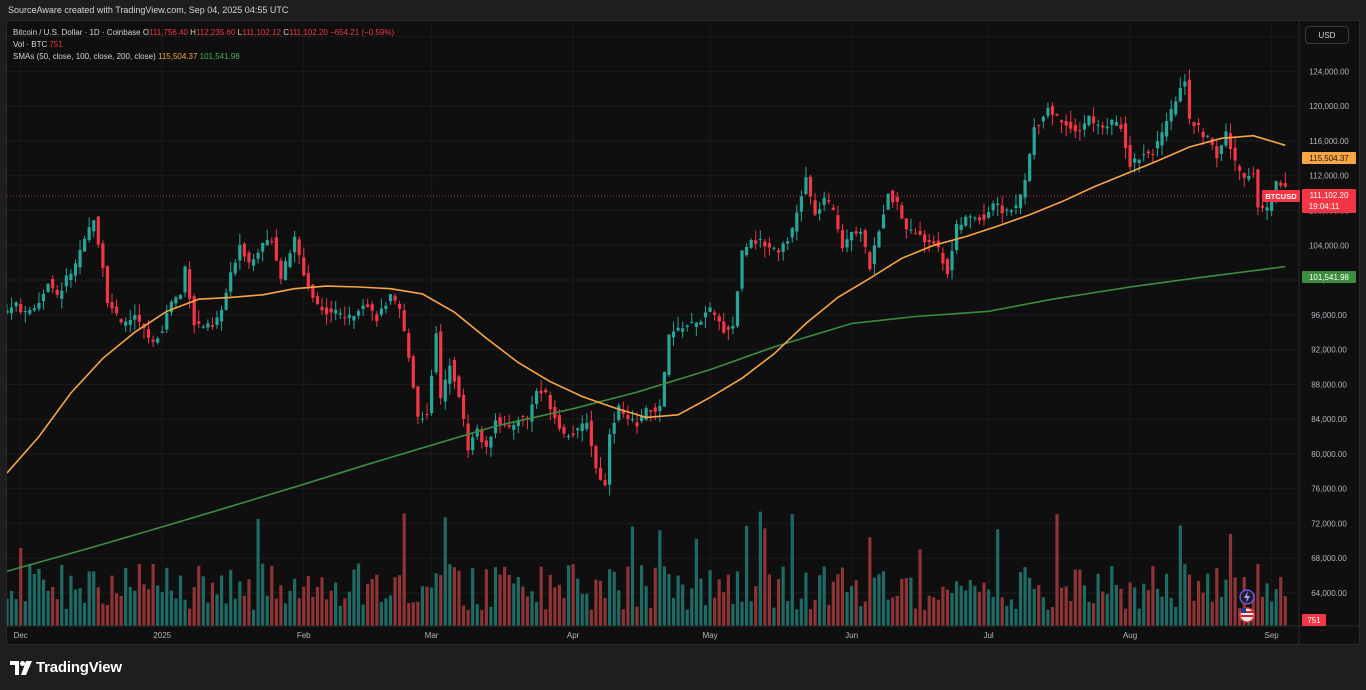  What do you see at coordinates (1247, 615) in the screenshot?
I see `us-flag-icon` at bounding box center [1247, 615].